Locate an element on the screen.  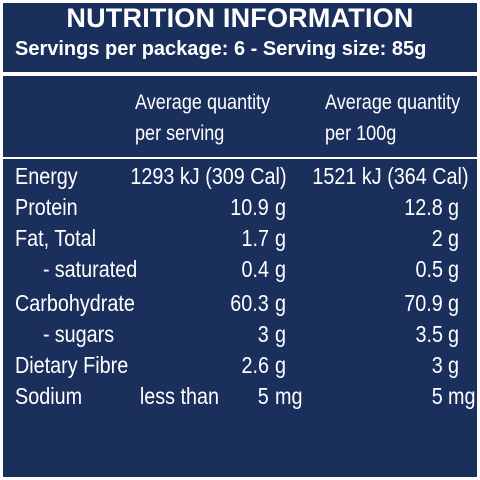
nutrient-row-saturated: - saturated 0.4 g 0.5 g is located at coordinates (240, 269).